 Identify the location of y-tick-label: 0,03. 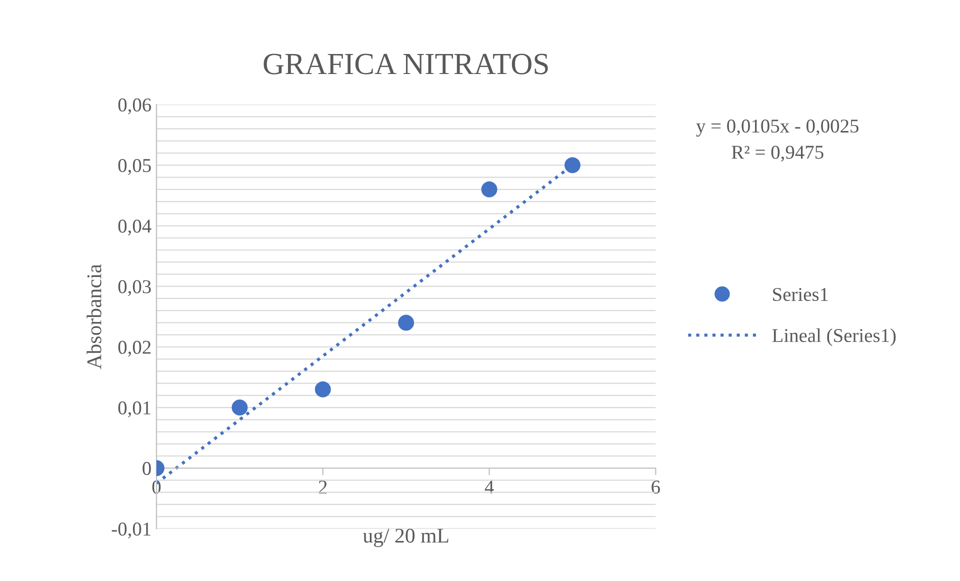
(134, 288).